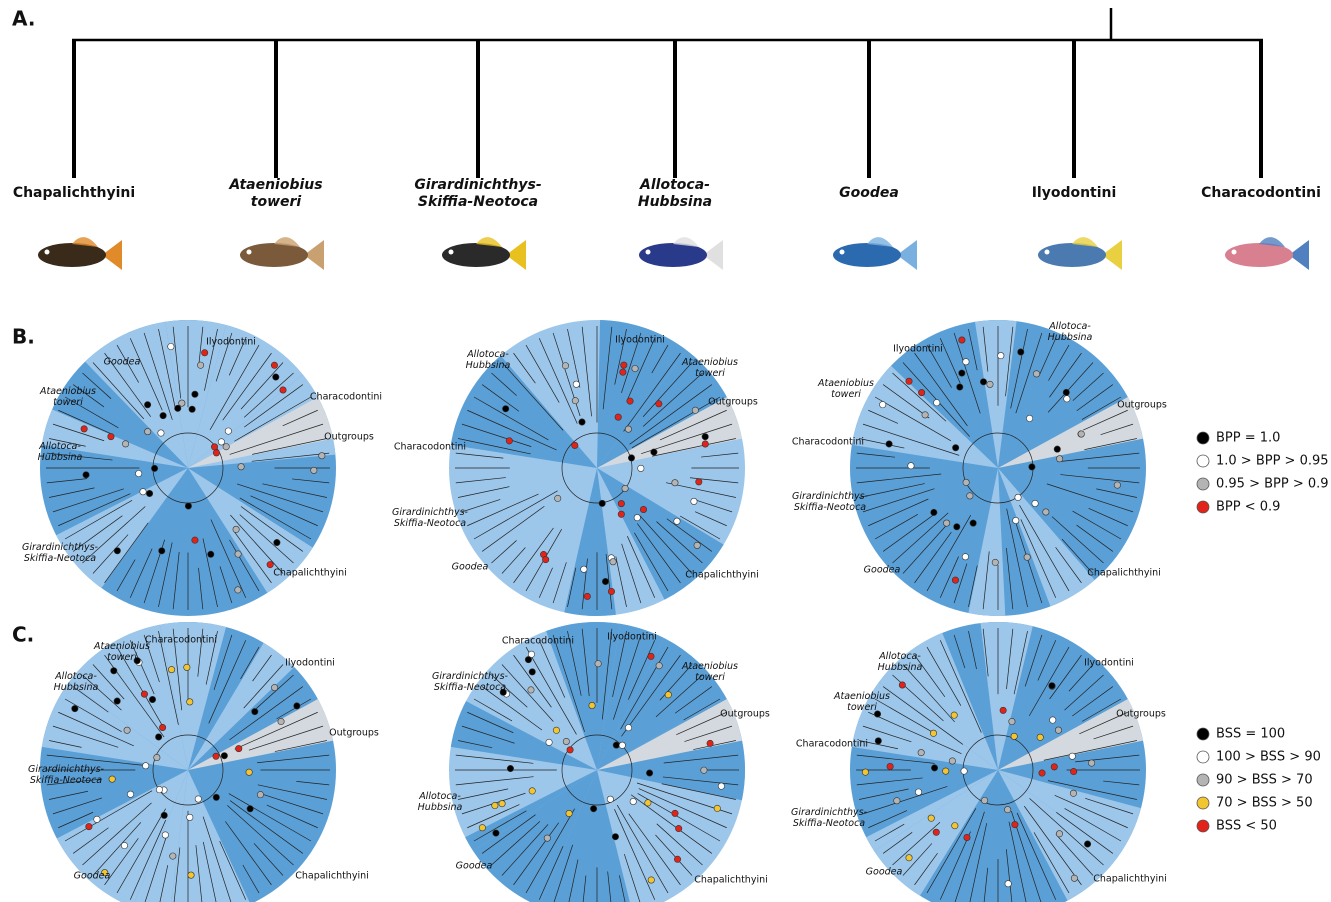 The image size is (1331, 902). What do you see at coordinates (1246, 826) in the screenshot?
I see `legend-label: BSS < 50` at bounding box center [1246, 826].